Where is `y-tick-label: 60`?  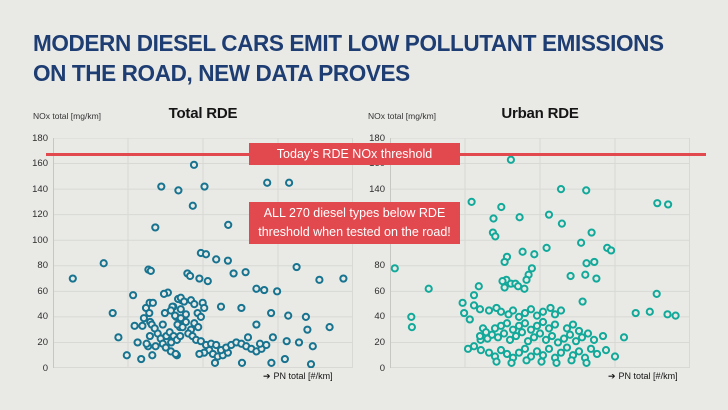 y-tick-label: 60 is located at coordinates (379, 291).